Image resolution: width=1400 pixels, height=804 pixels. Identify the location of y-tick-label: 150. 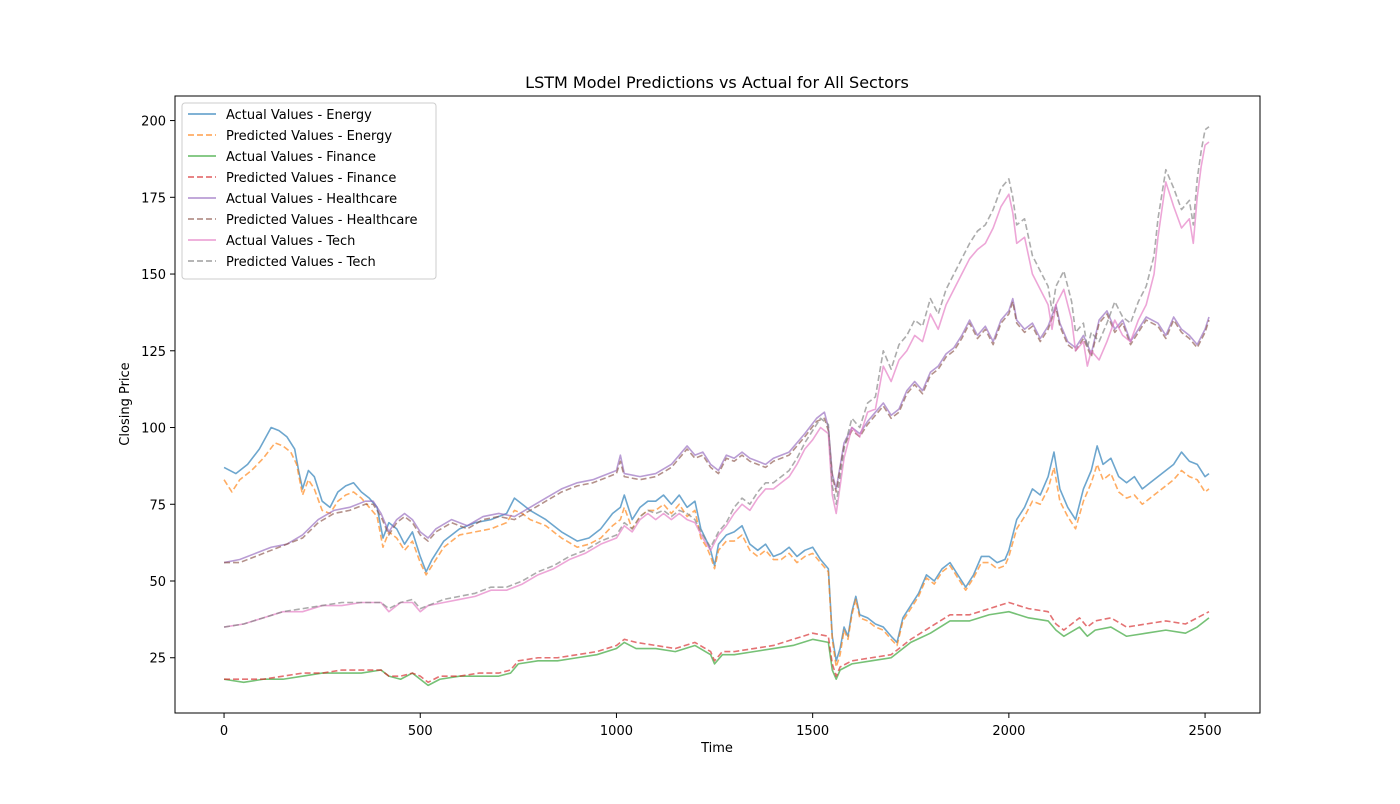
(153, 275).